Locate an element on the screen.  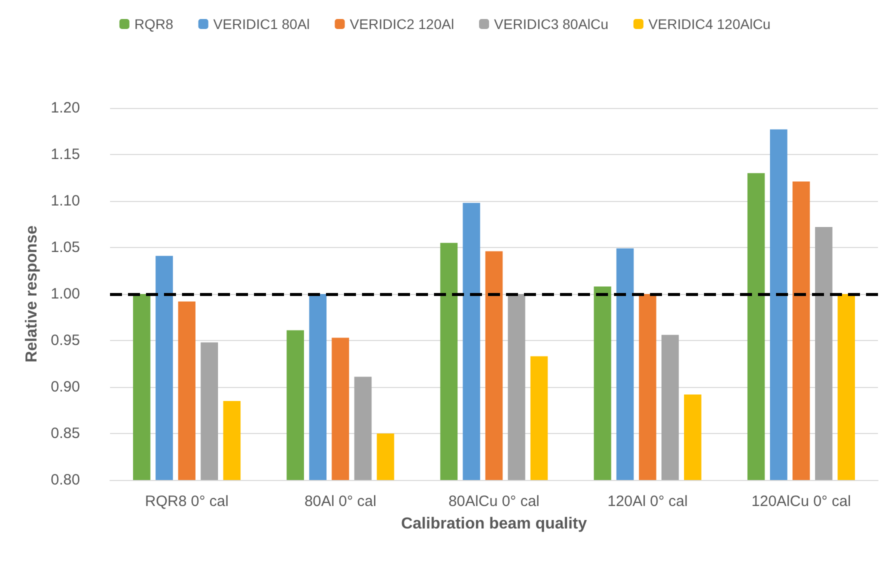
y-tick-label: 1.00 is located at coordinates (65, 294).